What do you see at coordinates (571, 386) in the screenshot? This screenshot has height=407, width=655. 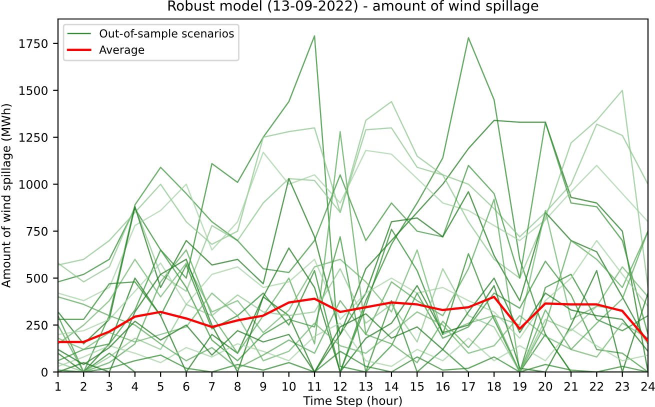 I see `x-tick-label: 21` at bounding box center [571, 386].